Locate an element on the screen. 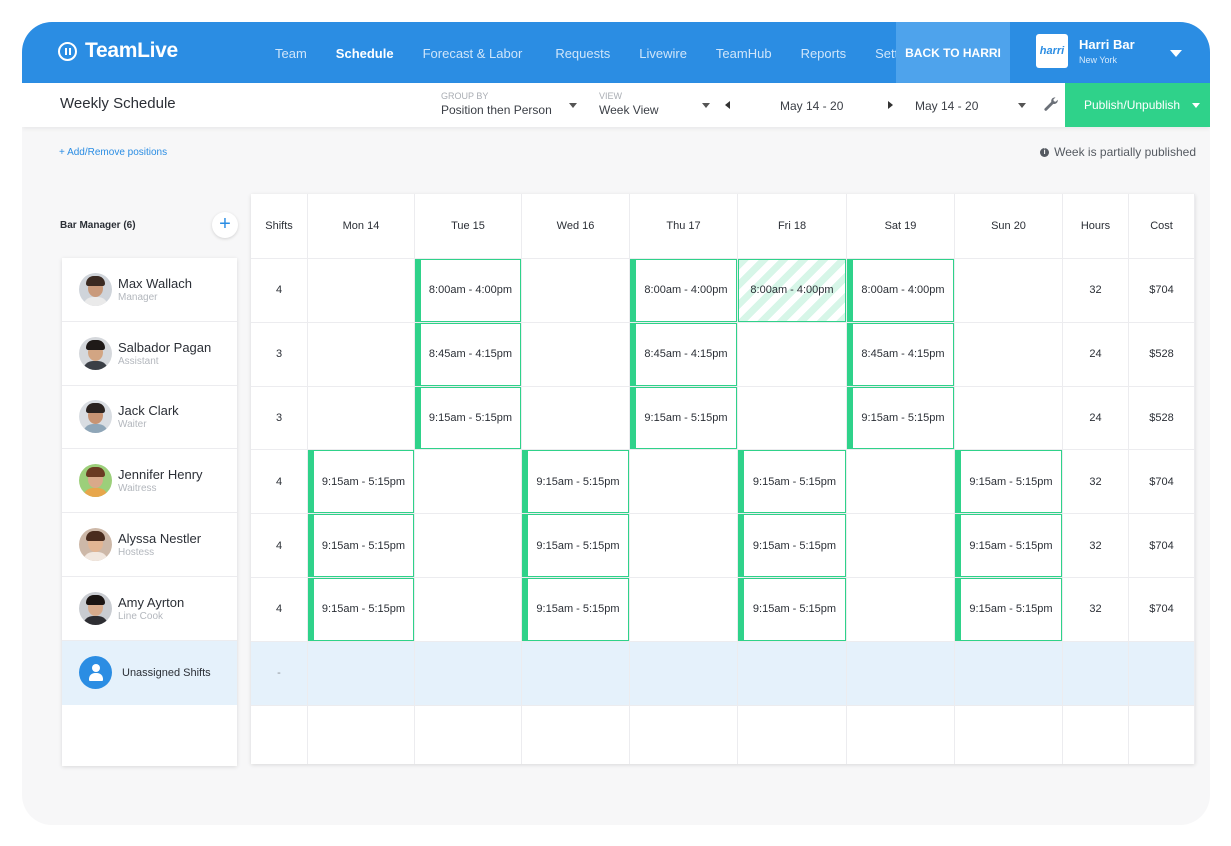 The width and height of the screenshot is (1231, 846). nav-item-requests: Requests is located at coordinates (583, 53).